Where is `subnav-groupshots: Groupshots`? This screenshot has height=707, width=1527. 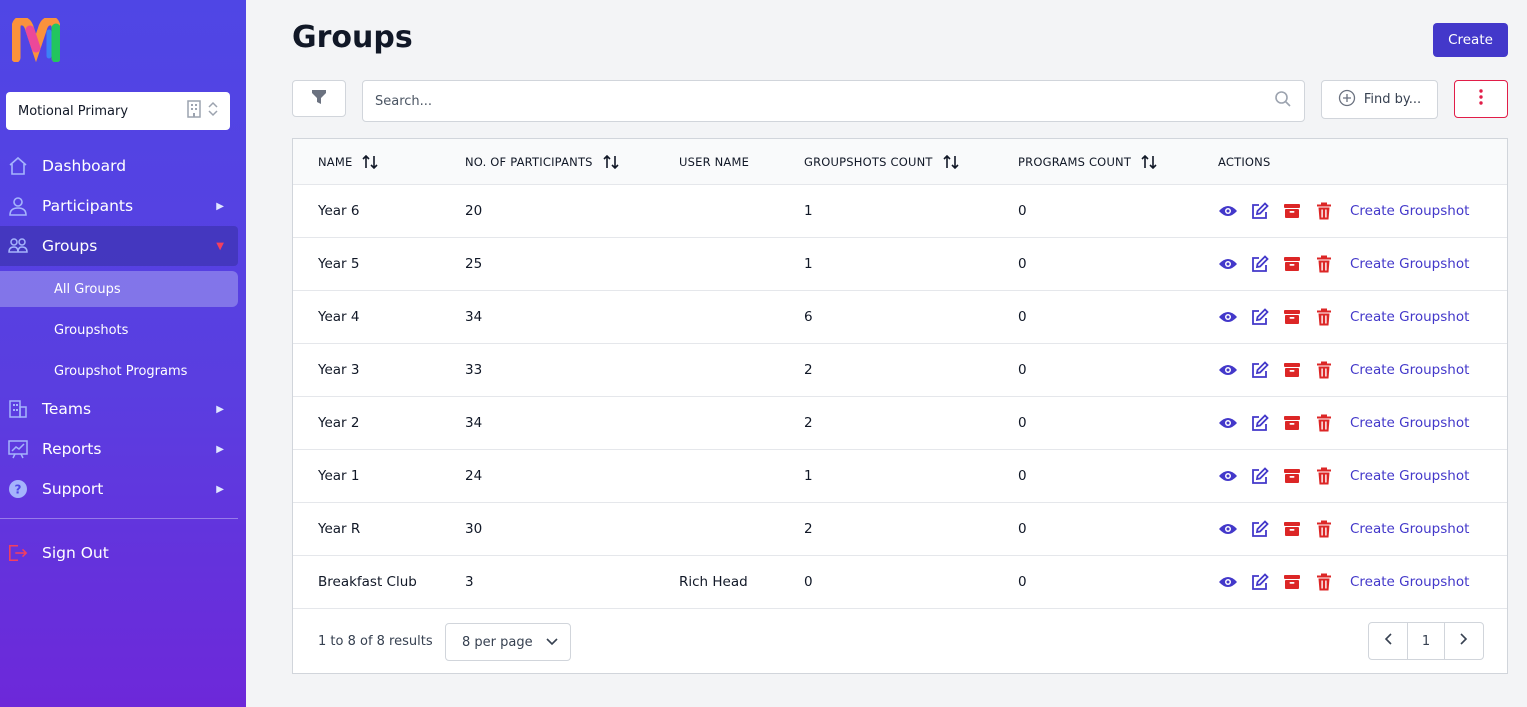
subnav-groupshots: Groupshots is located at coordinates (119, 330).